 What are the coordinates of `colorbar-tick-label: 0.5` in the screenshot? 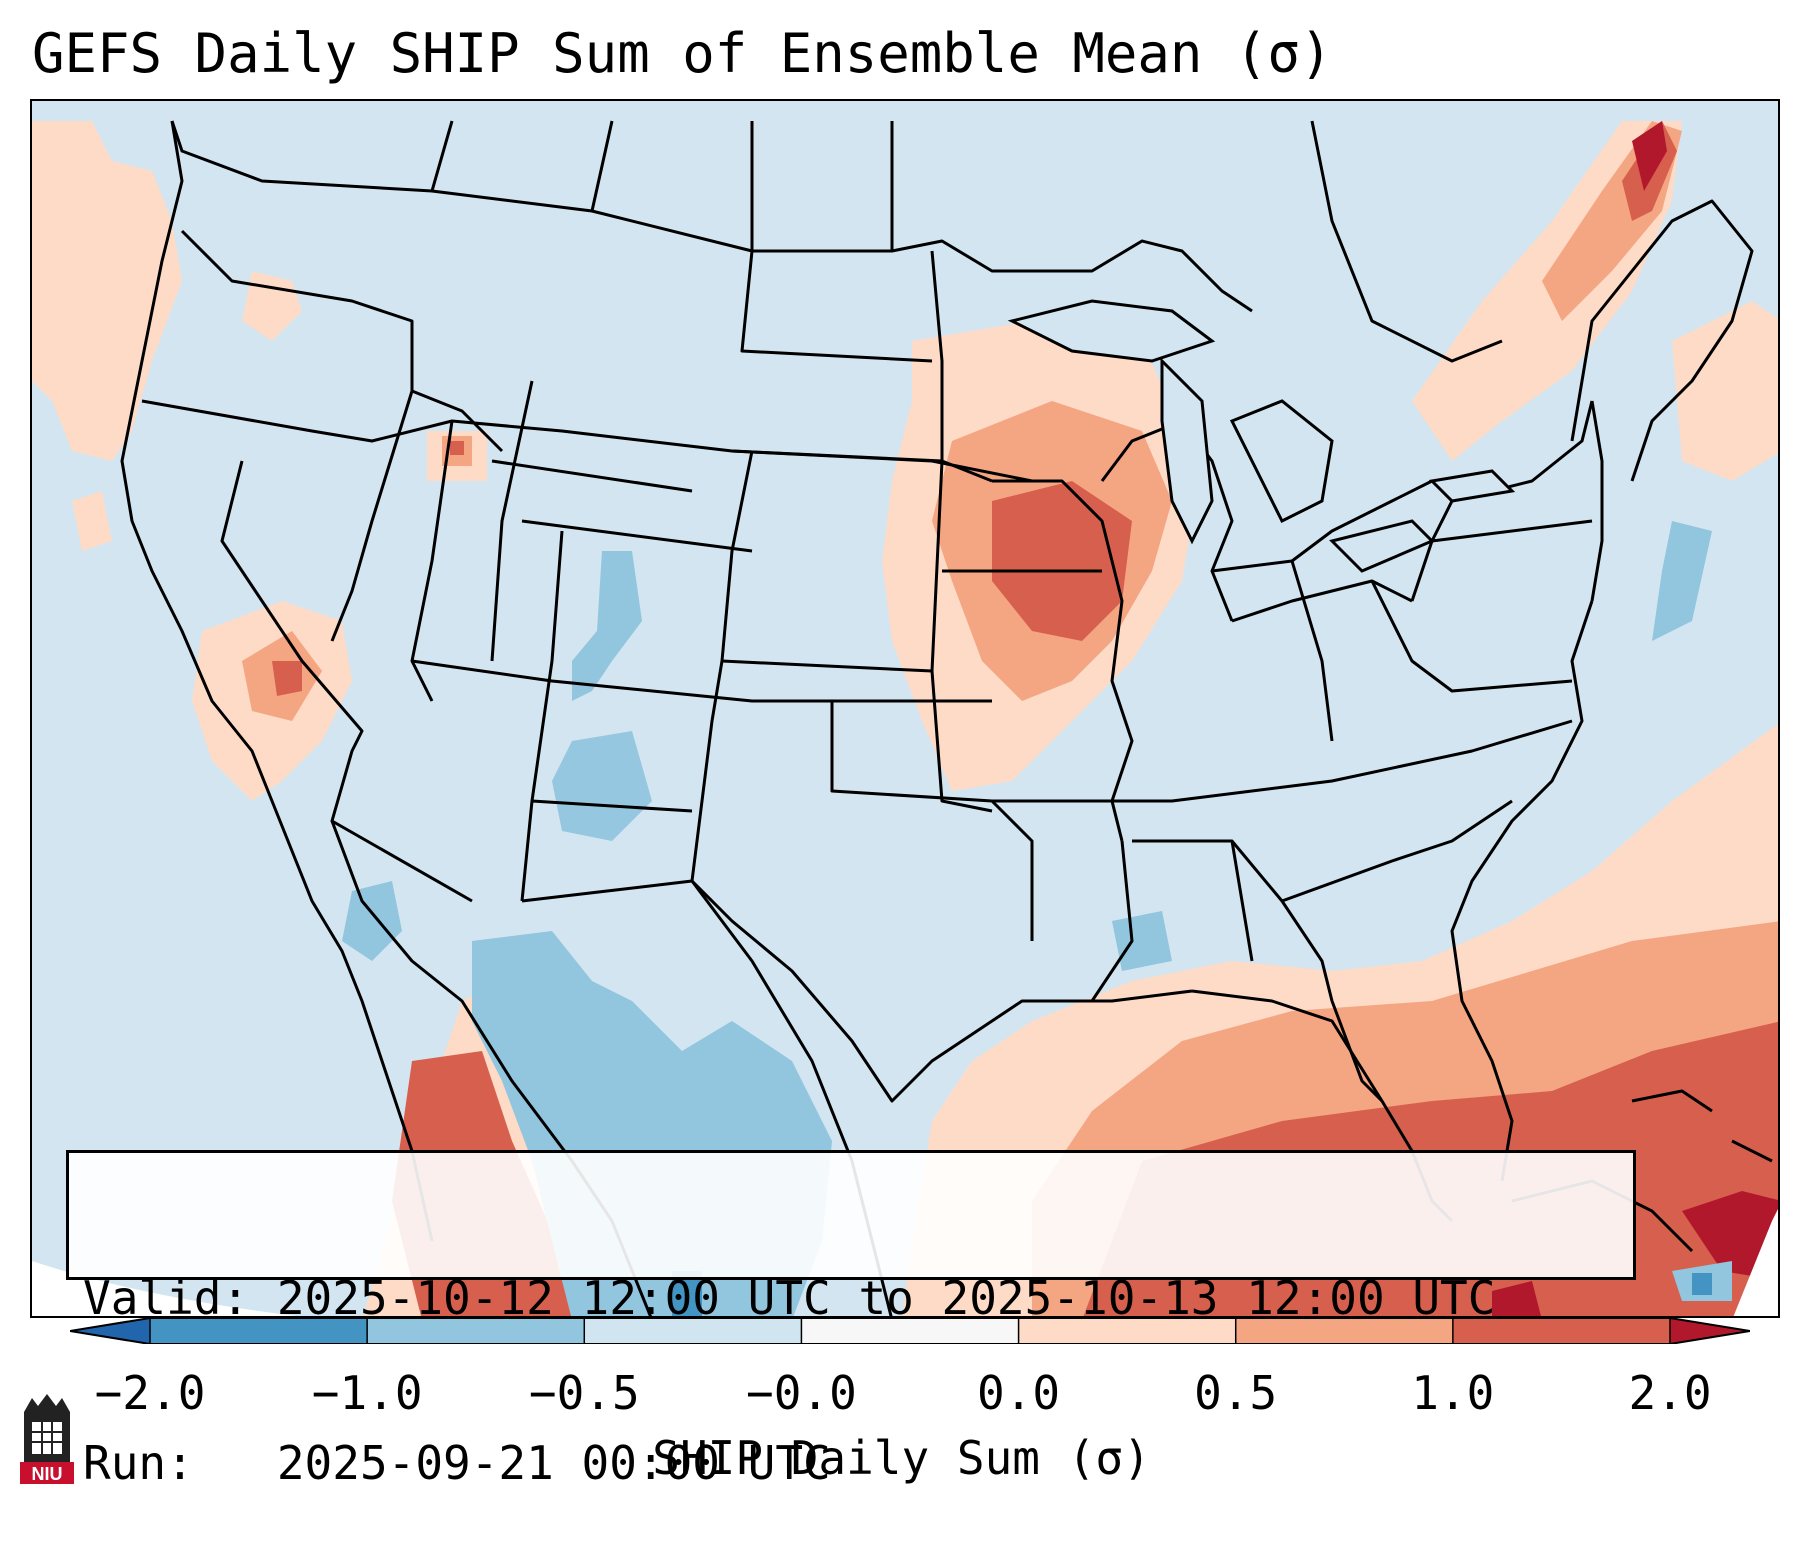 It's located at (1236, 1393).